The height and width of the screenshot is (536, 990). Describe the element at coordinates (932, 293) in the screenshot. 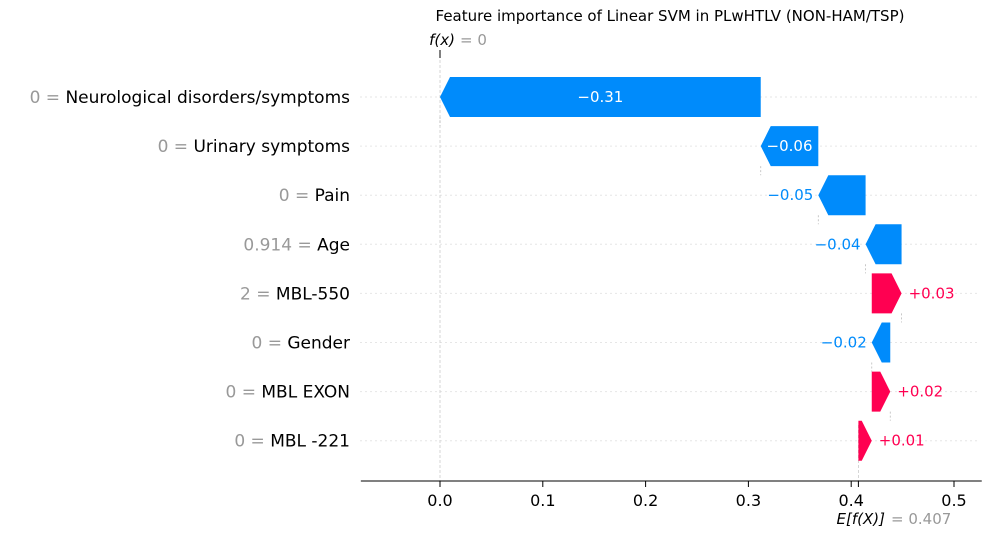

I see `bar-value-label: +0.03` at that location.